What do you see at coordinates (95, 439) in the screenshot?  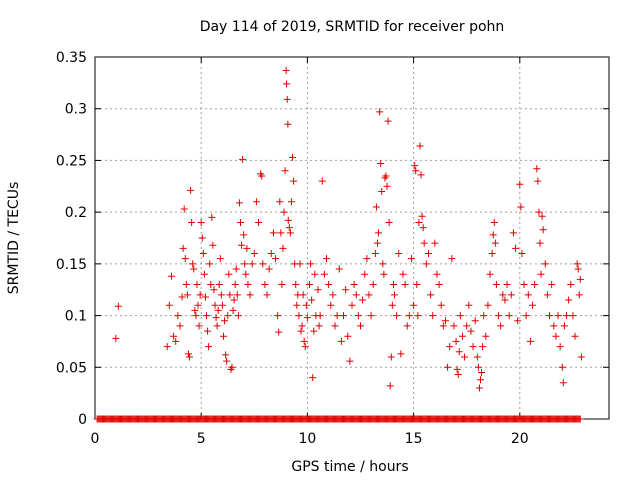 I see `x-tick-label: 0` at bounding box center [95, 439].